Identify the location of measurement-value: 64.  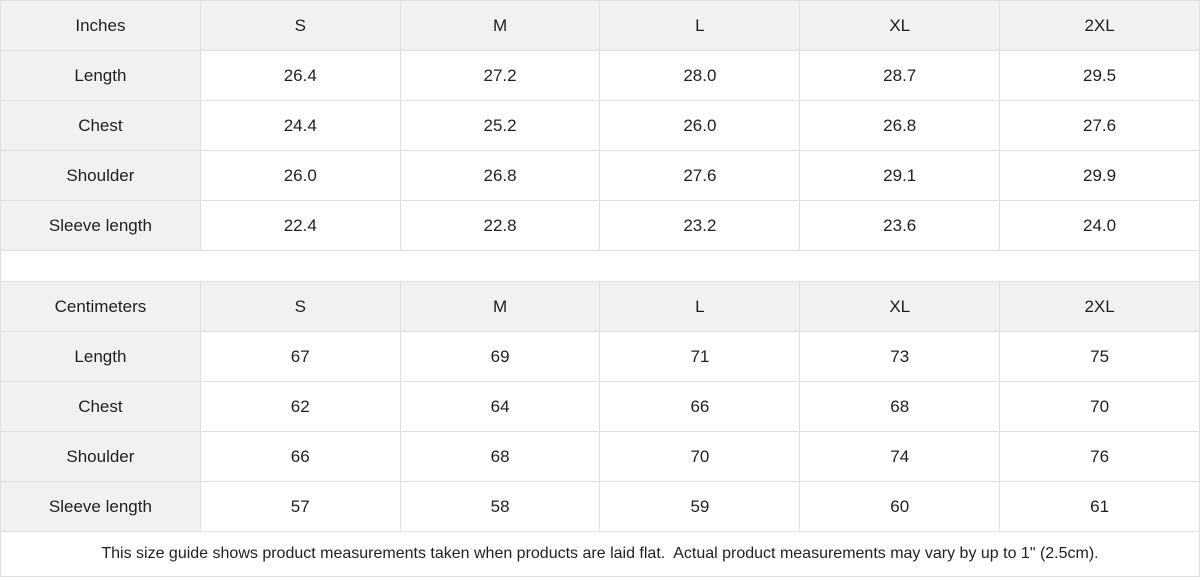
(500, 406).